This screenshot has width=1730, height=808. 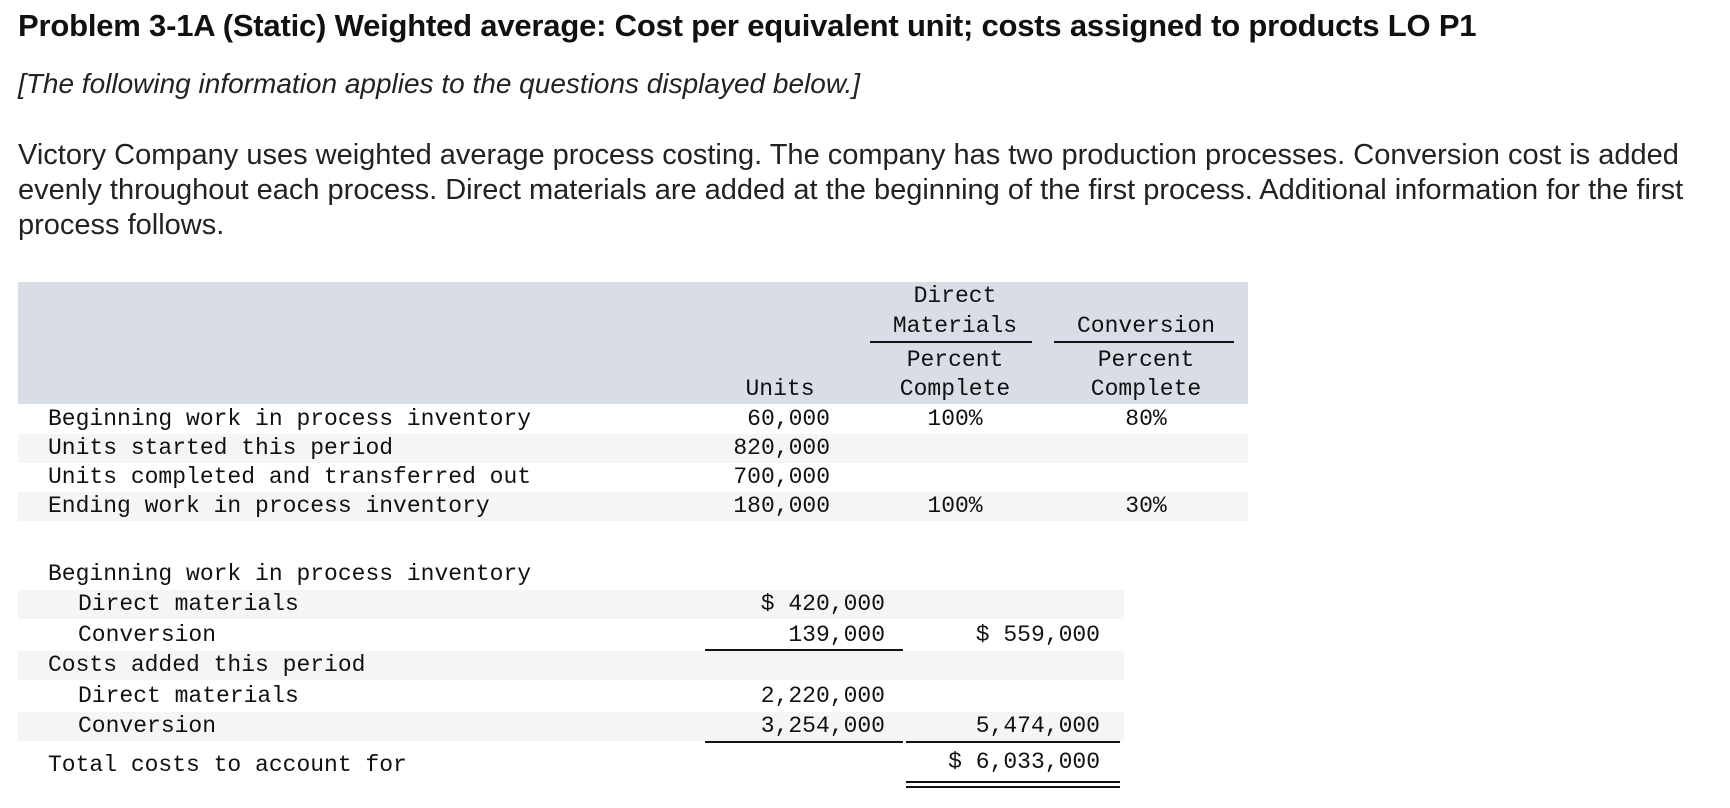 What do you see at coordinates (1144, 342) in the screenshot?
I see `conversion-header-underline` at bounding box center [1144, 342].